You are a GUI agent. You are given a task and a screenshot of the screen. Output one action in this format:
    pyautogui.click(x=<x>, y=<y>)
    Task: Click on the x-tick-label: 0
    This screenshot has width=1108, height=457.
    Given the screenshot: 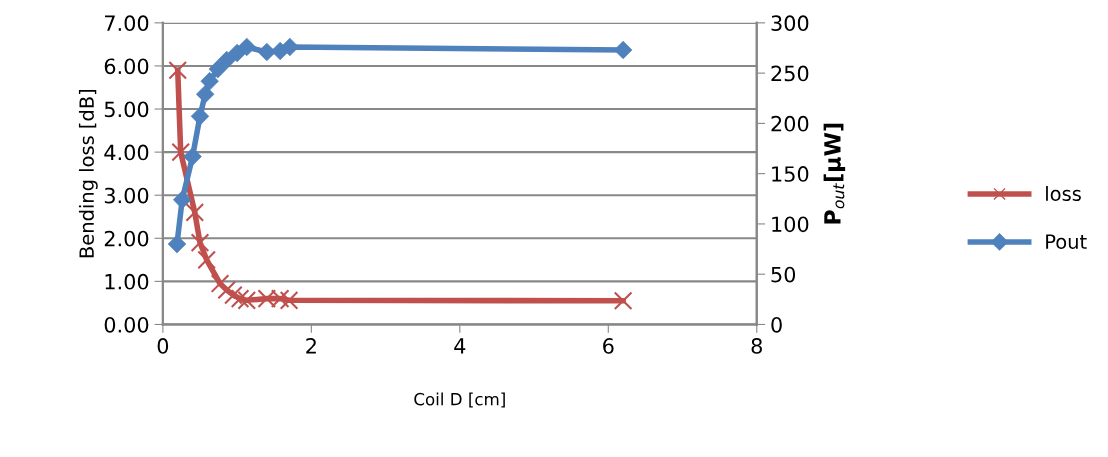 What is the action you would take?
    pyautogui.click(x=163, y=346)
    